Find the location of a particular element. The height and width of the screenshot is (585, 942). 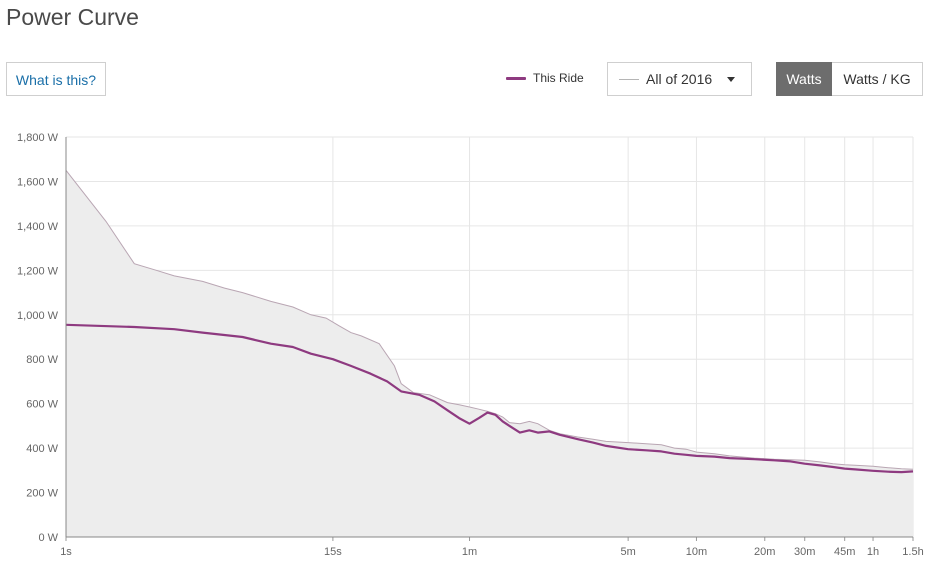

range-select: All of 2016 is located at coordinates (679, 79).